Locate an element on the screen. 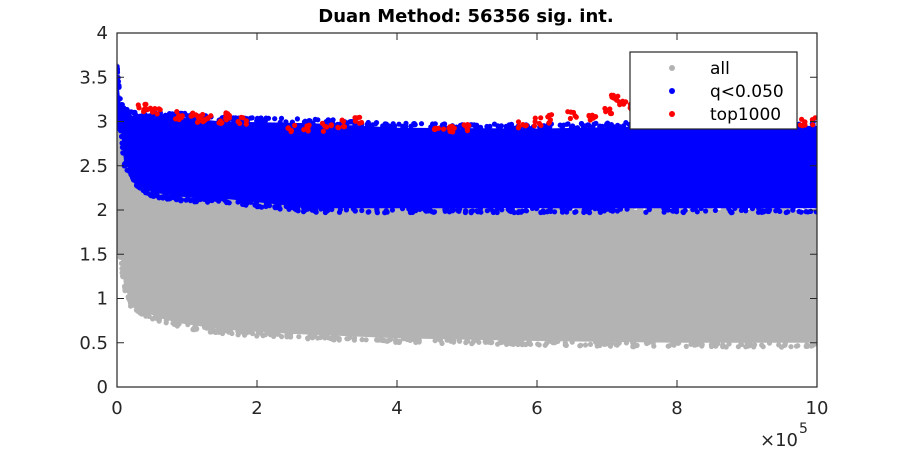 This screenshot has height=450, width=900. y-tick-label: 2.5 is located at coordinates (93, 166).